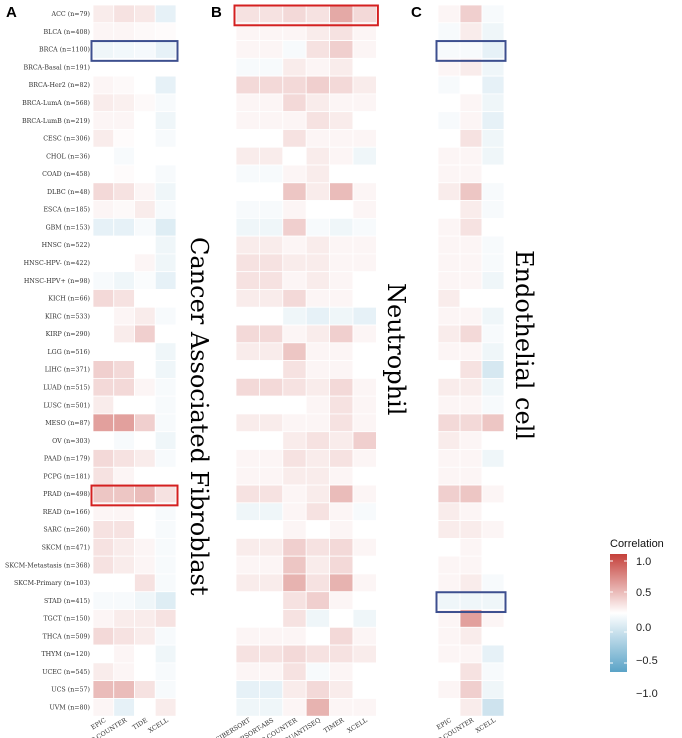 Image resolution: width=682 pixels, height=738 pixels. What do you see at coordinates (52, 583) in the screenshot?
I see `row-label: SKCM-Primary (n=103)` at bounding box center [52, 583].